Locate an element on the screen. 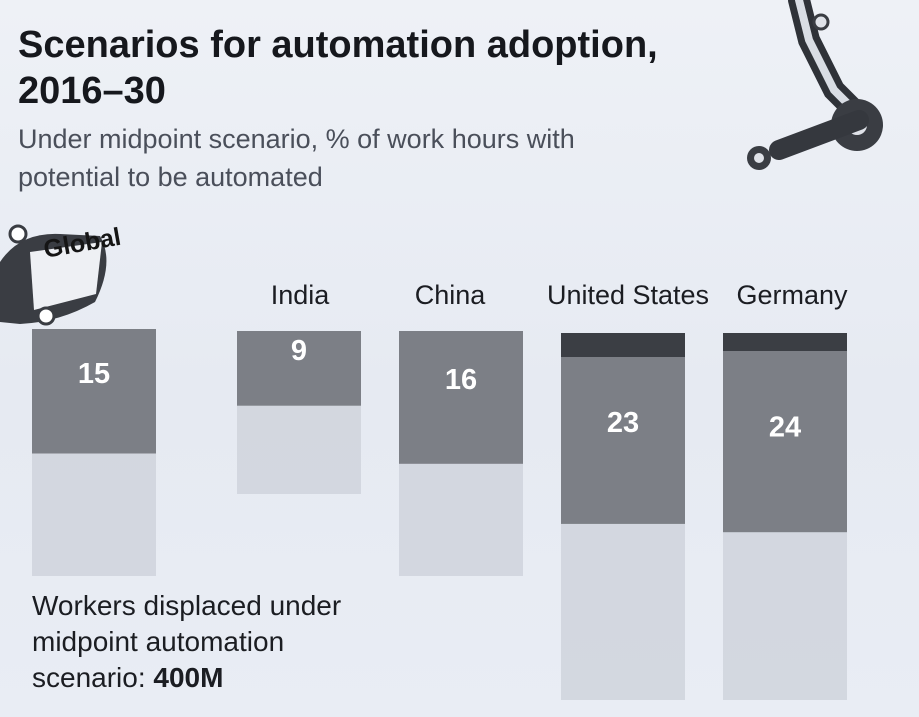 The height and width of the screenshot is (717, 919). data-label-global: 15 is located at coordinates (94, 374).